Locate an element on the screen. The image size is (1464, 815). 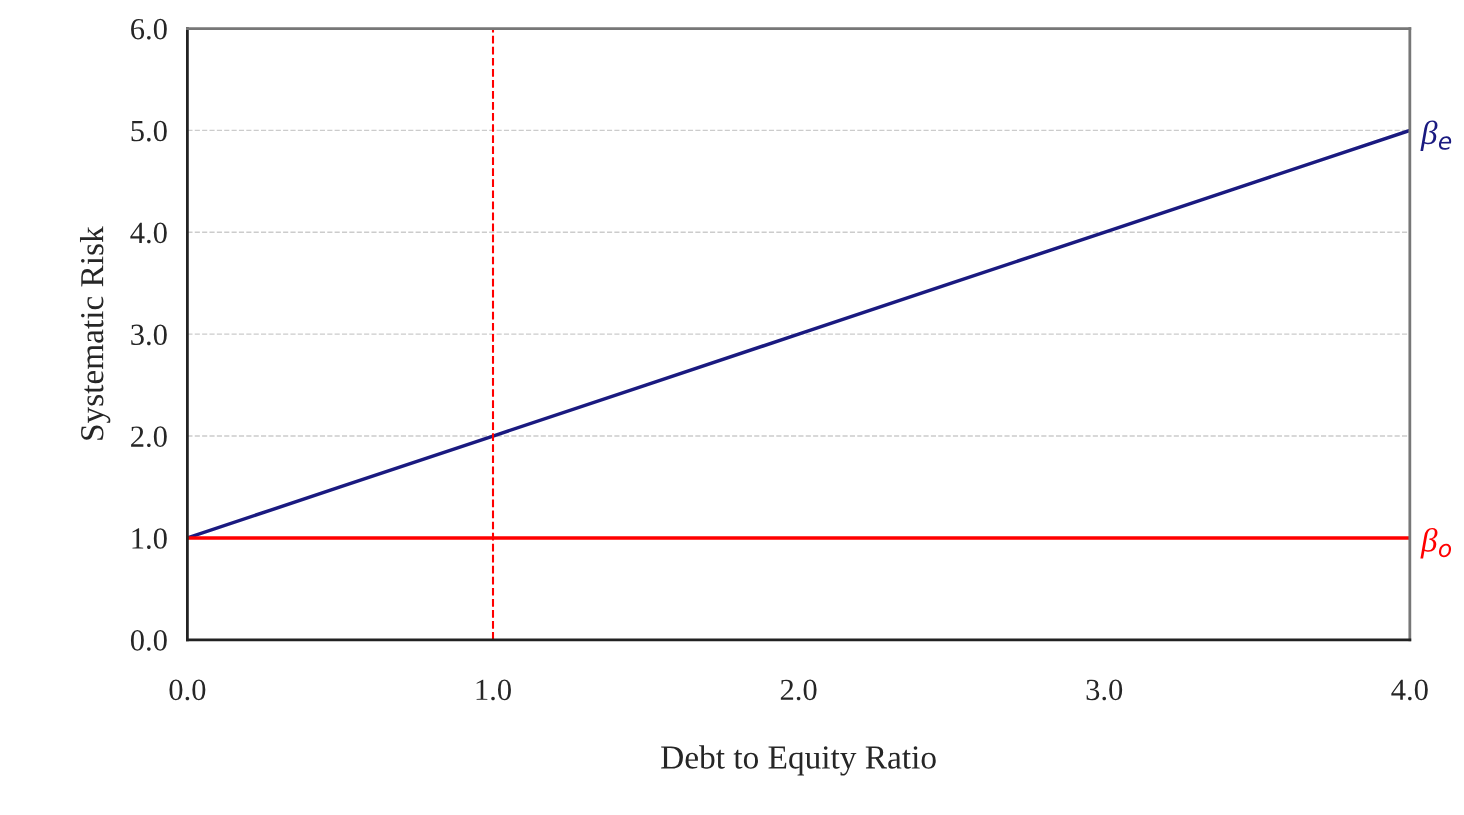
x-tick-label: 1.0 is located at coordinates (493, 690).